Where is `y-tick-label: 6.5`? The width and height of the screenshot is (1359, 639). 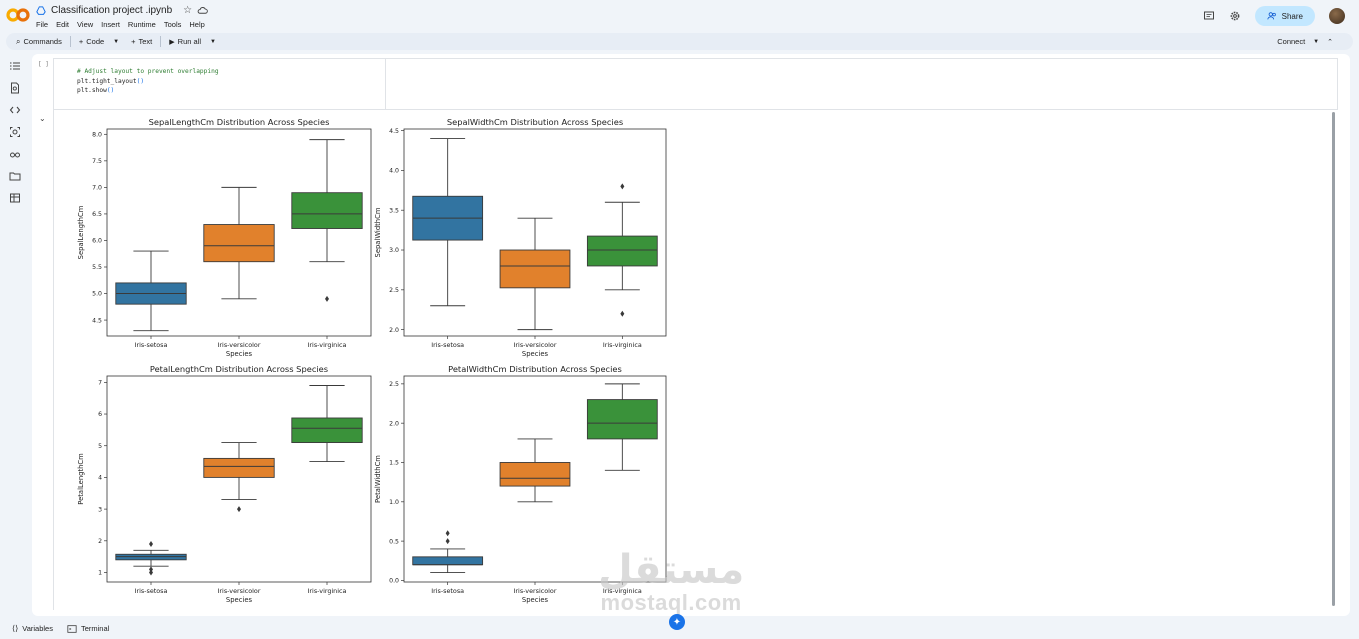 y-tick-label: 6.5 is located at coordinates (97, 214).